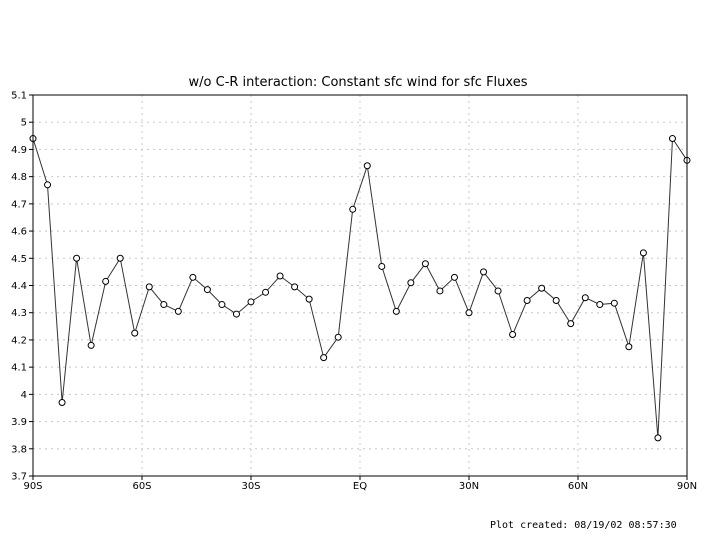  I want to click on x-tick-label: EQ, so click(360, 486).